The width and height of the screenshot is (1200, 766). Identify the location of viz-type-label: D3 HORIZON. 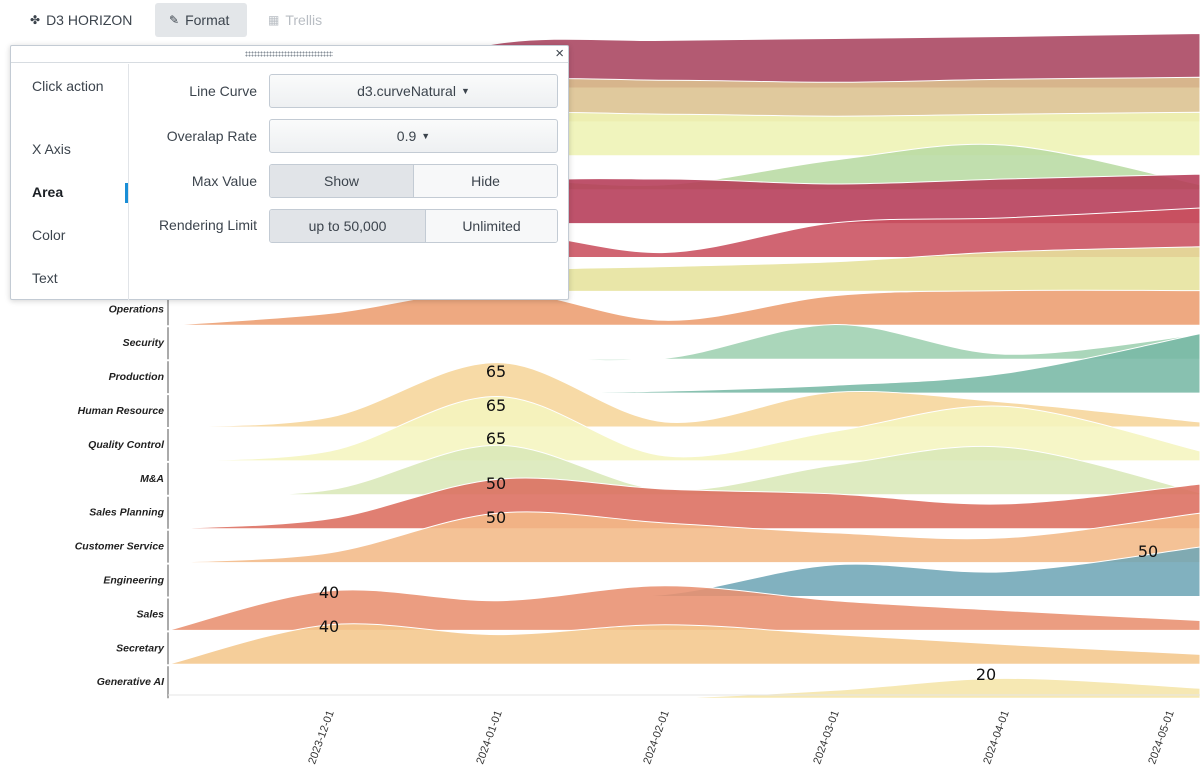
(89, 20).